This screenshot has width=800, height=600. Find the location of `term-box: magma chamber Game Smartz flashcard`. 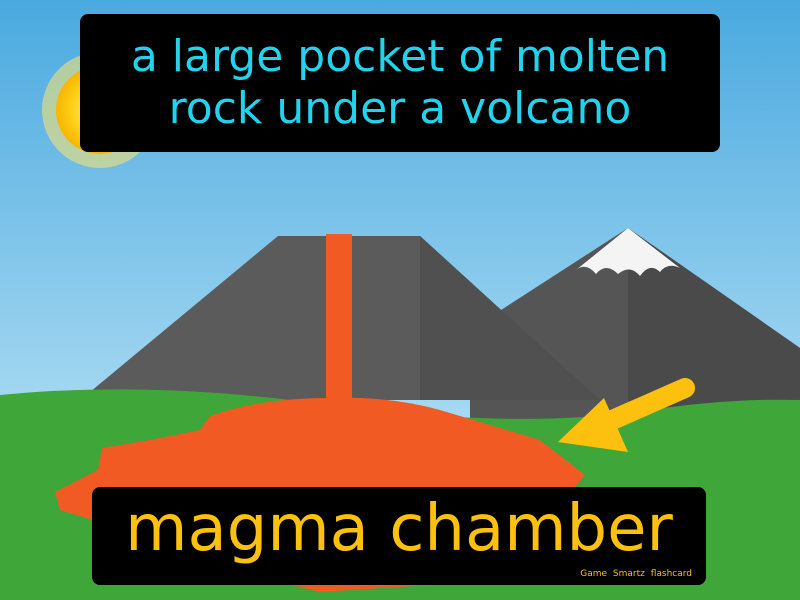

term-box: magma chamber Game Smartz flashcard is located at coordinates (399, 536).